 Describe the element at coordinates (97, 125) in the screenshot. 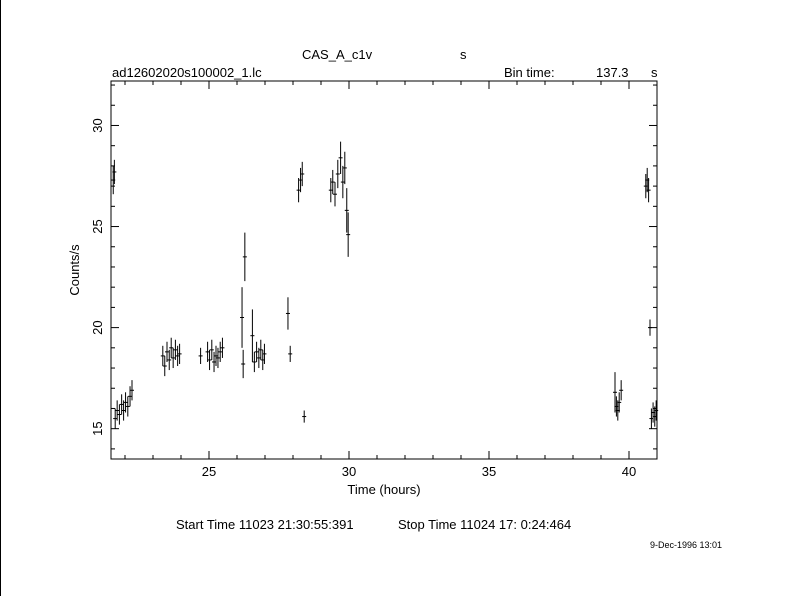

I see `y-tick-label: 30` at that location.